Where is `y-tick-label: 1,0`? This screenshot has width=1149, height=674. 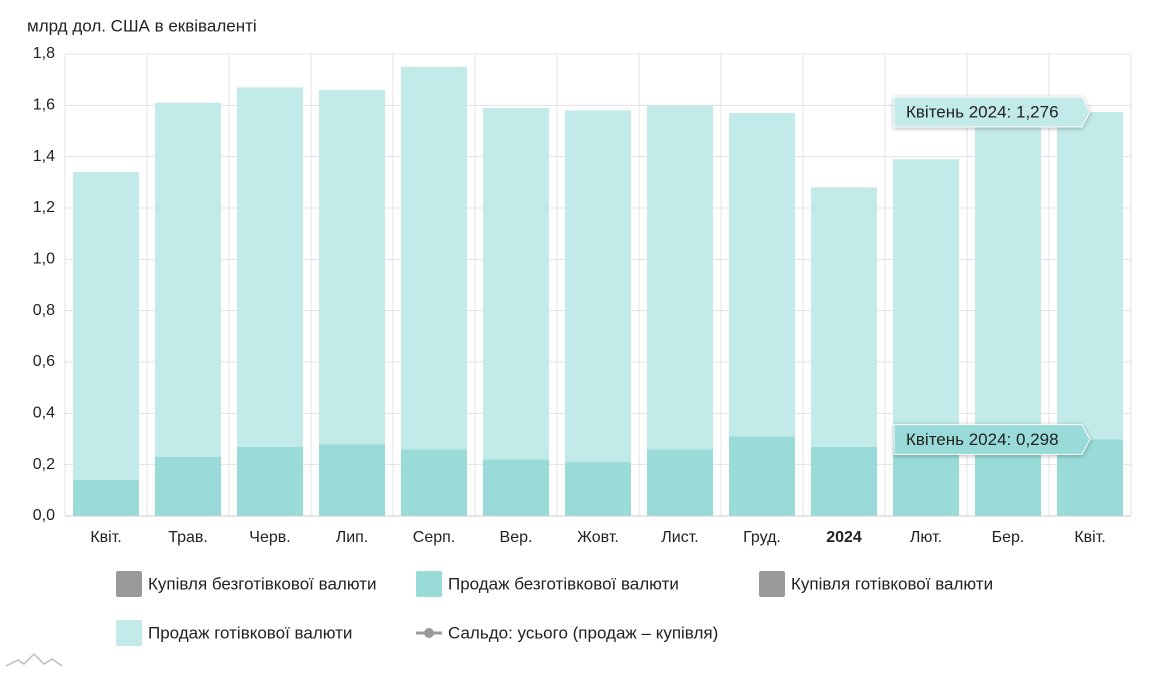
y-tick-label: 1,0 is located at coordinates (44, 259).